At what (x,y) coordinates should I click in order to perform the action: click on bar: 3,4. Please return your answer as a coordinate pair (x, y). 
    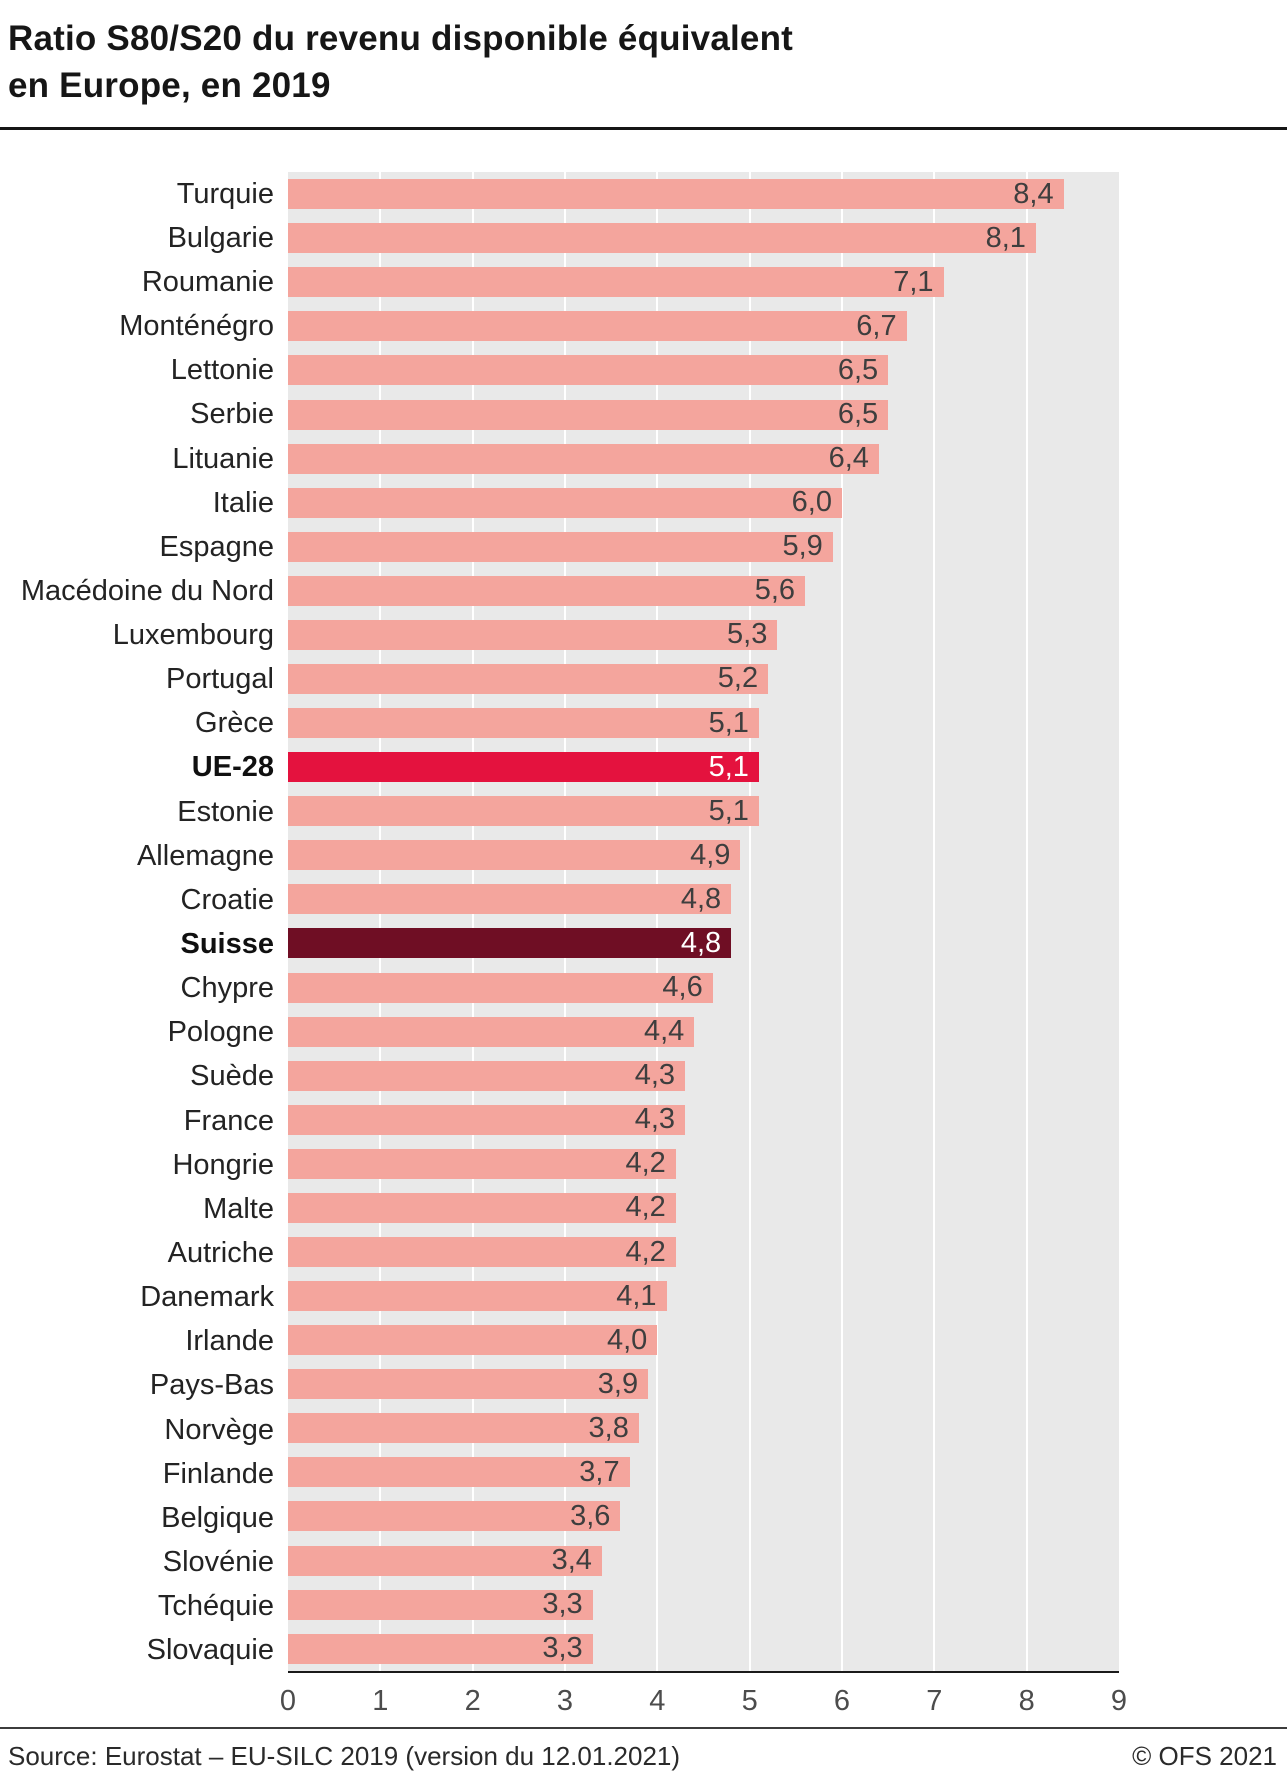
    Looking at the image, I should click on (445, 1560).